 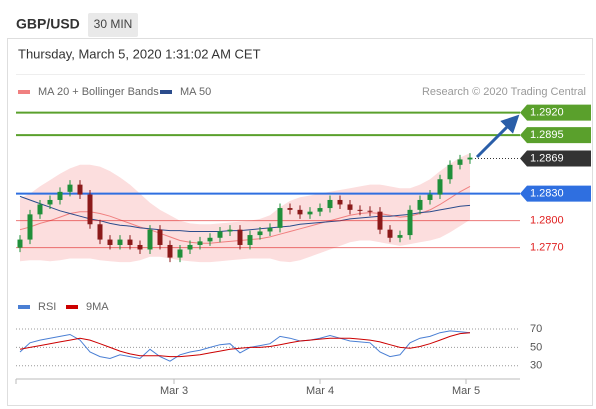 I want to click on annotation: Research © 2020 Trading Central, so click(x=504, y=92).